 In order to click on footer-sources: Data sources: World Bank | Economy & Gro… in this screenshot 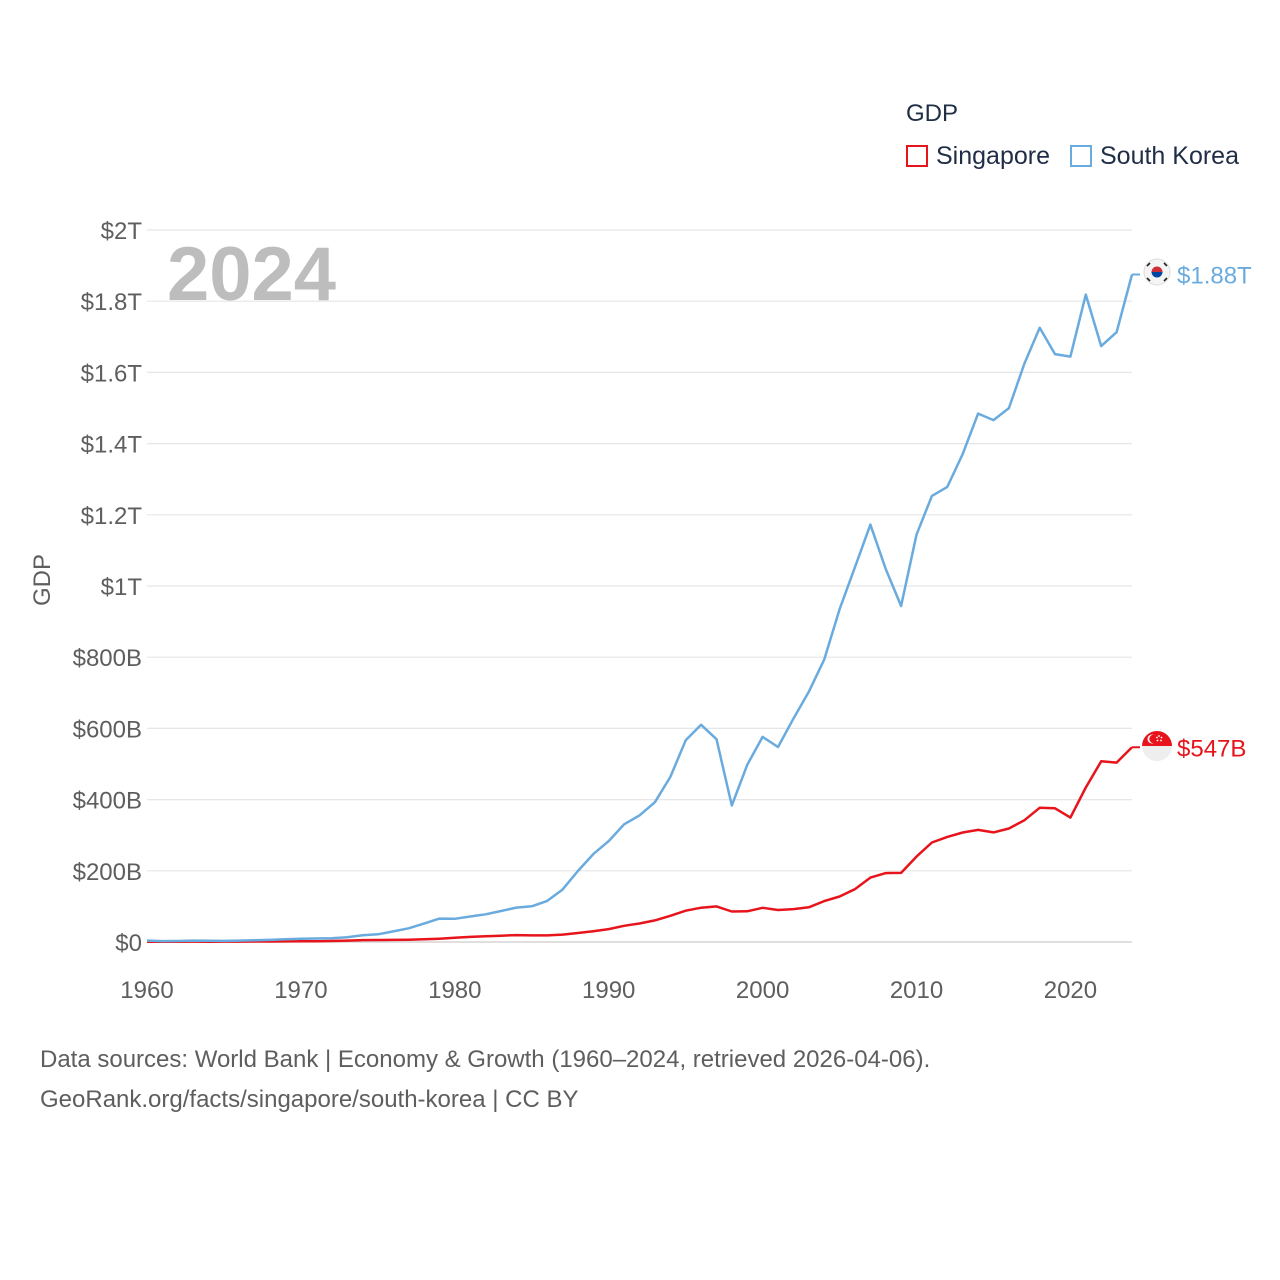, I will do `click(485, 1059)`.